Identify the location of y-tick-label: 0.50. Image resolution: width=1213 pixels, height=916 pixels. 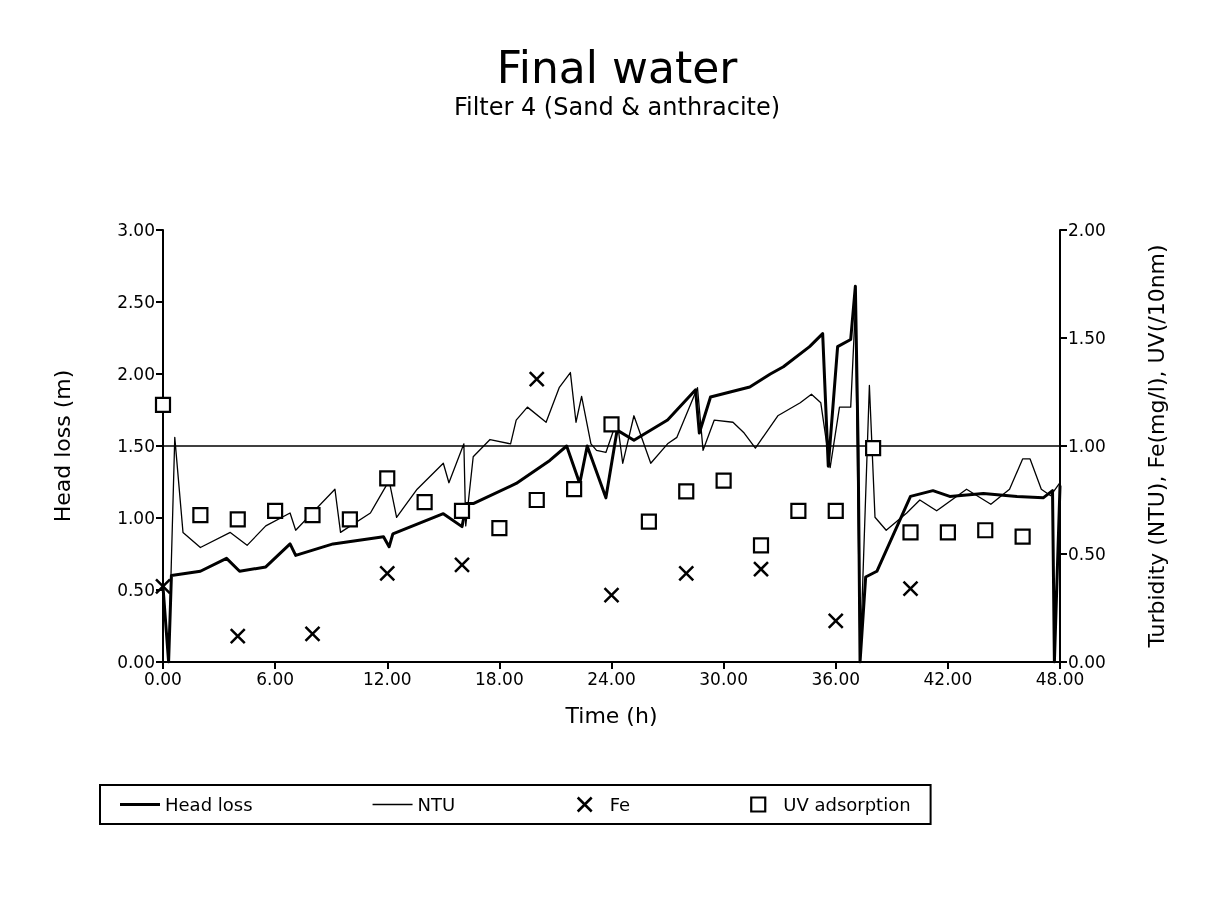
(136, 590).